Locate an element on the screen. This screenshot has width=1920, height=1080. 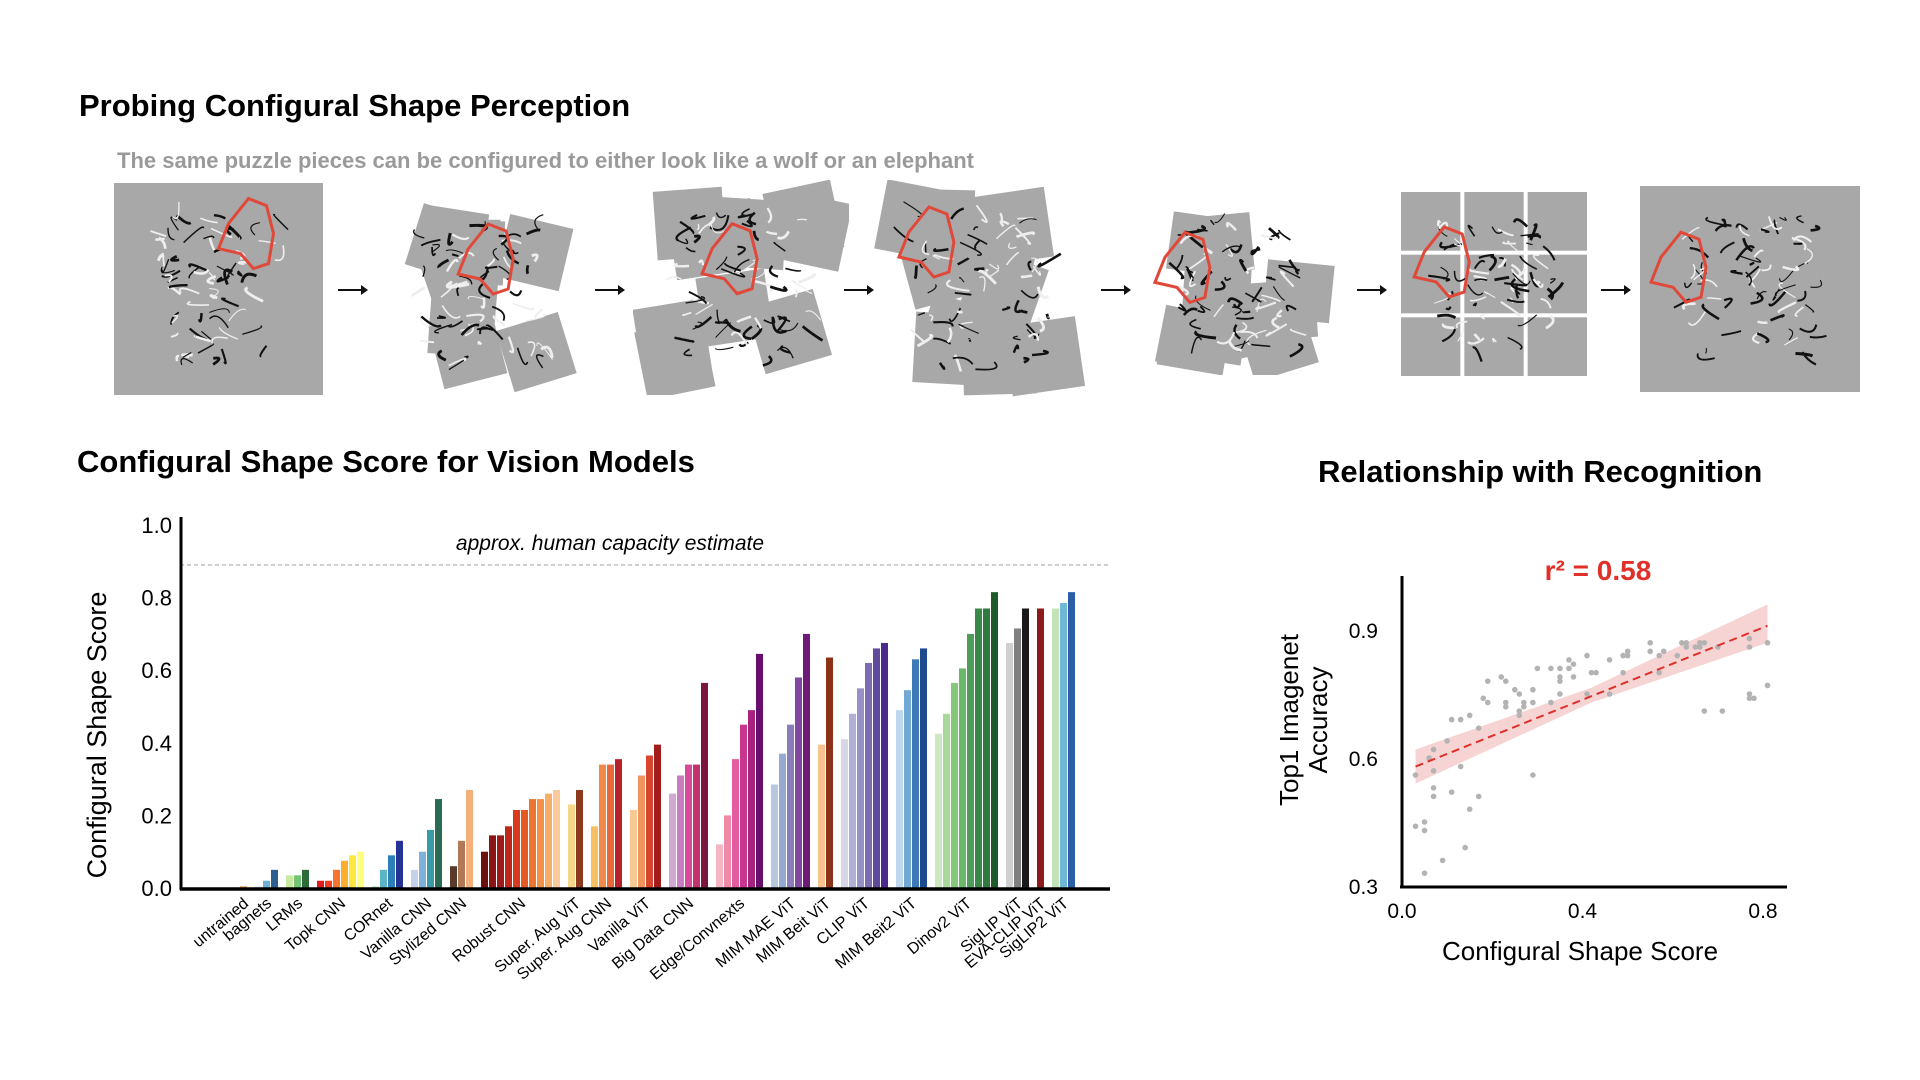
bar-eva-clip-vit is located at coordinates (1040, 748).